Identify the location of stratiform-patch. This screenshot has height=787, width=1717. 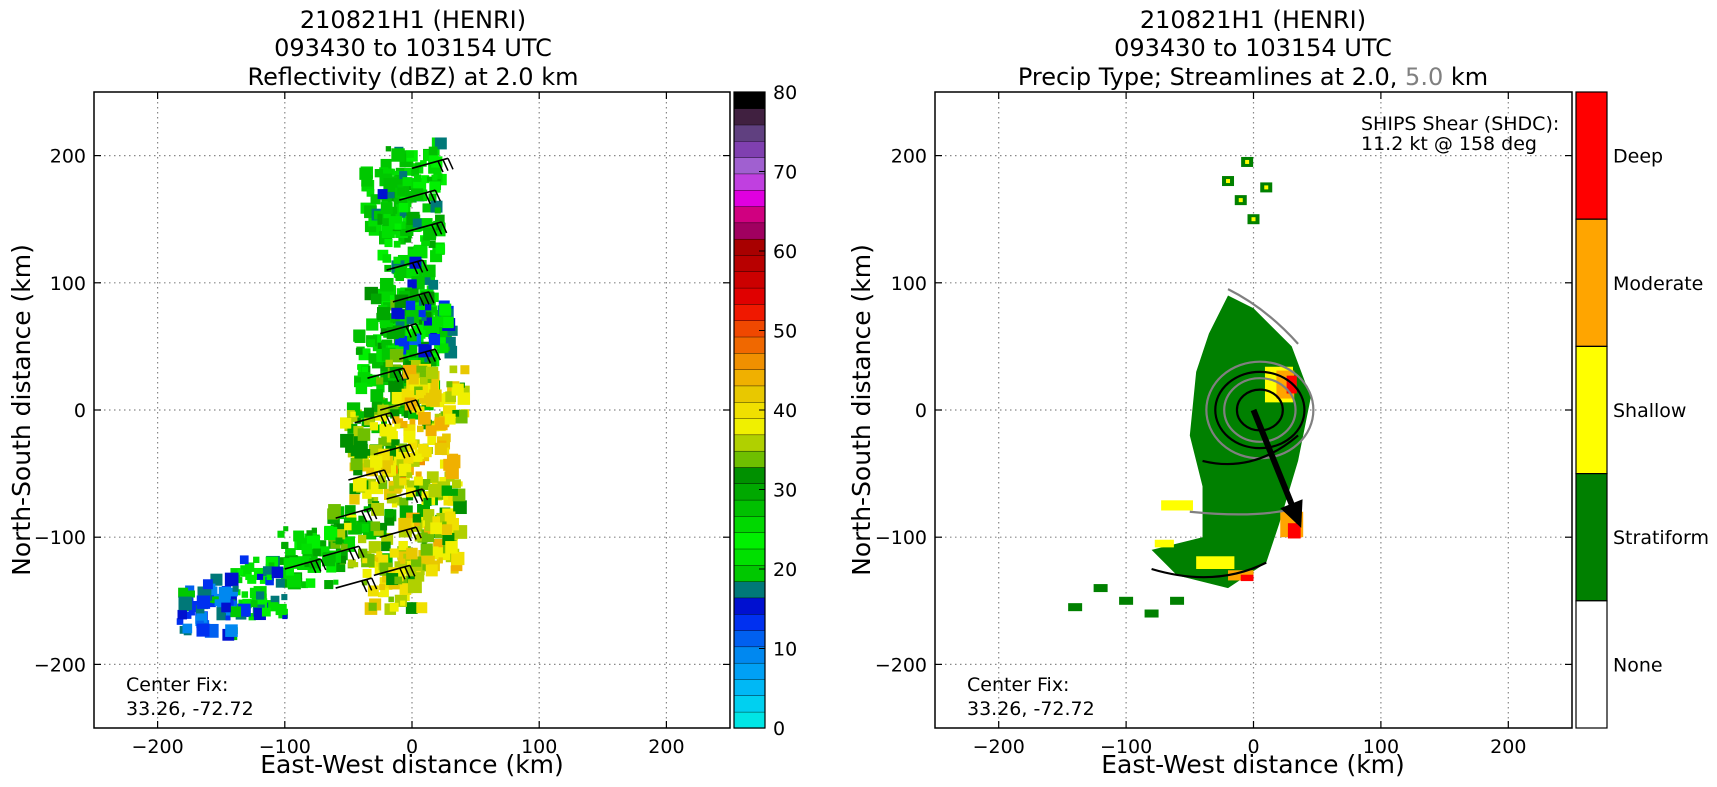
(1177, 600).